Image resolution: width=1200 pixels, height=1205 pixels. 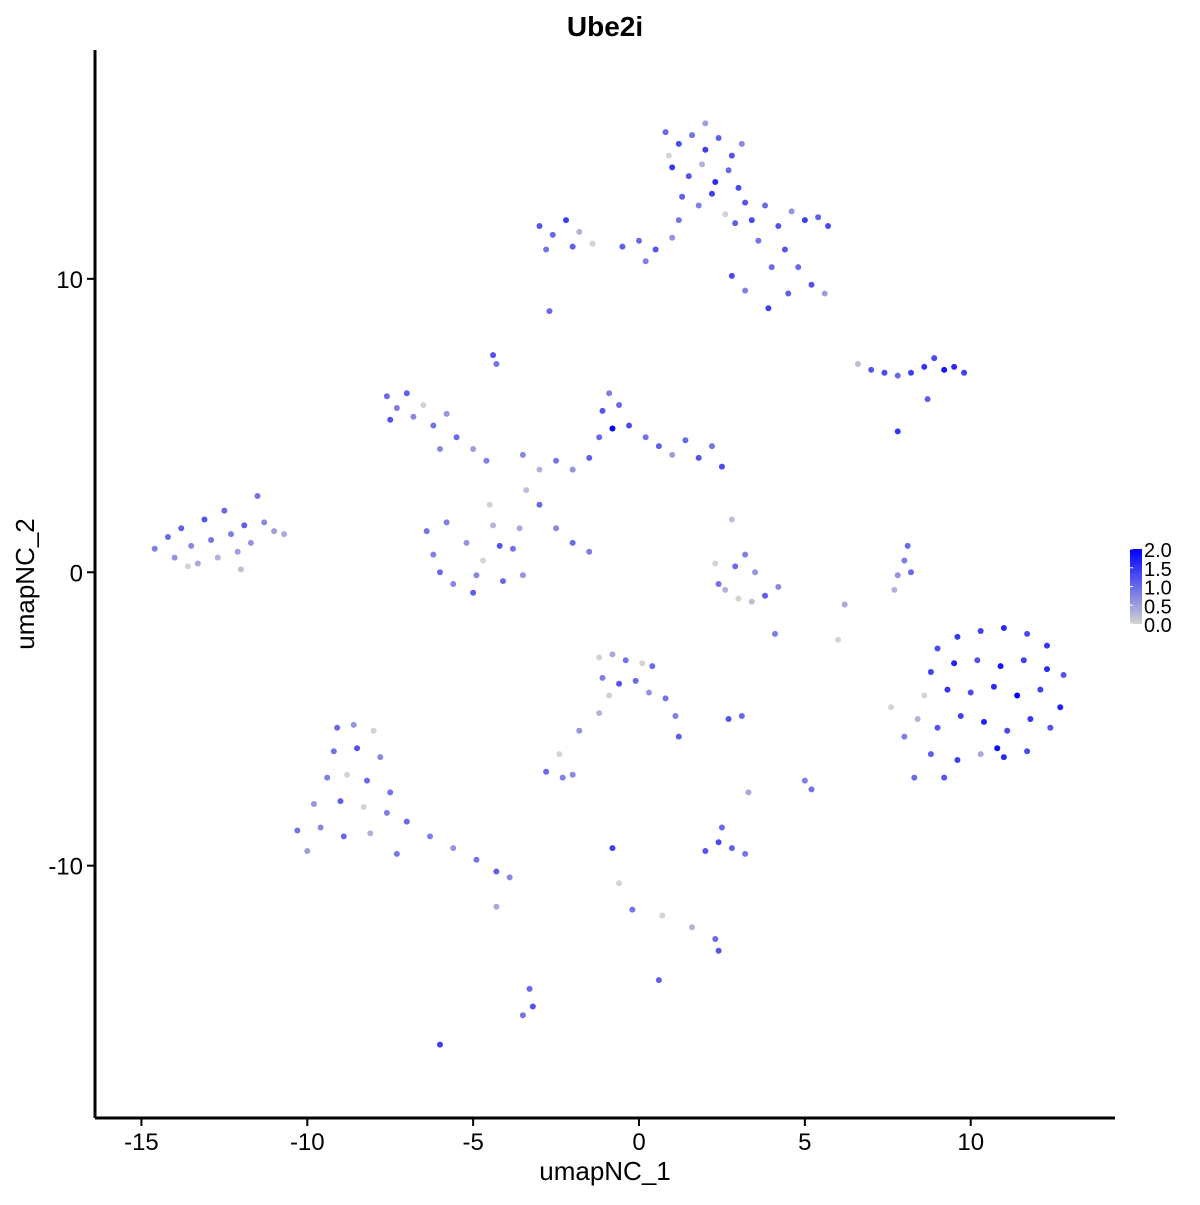 What do you see at coordinates (605, 1171) in the screenshot?
I see `x-axis-label: umapNC_1` at bounding box center [605, 1171].